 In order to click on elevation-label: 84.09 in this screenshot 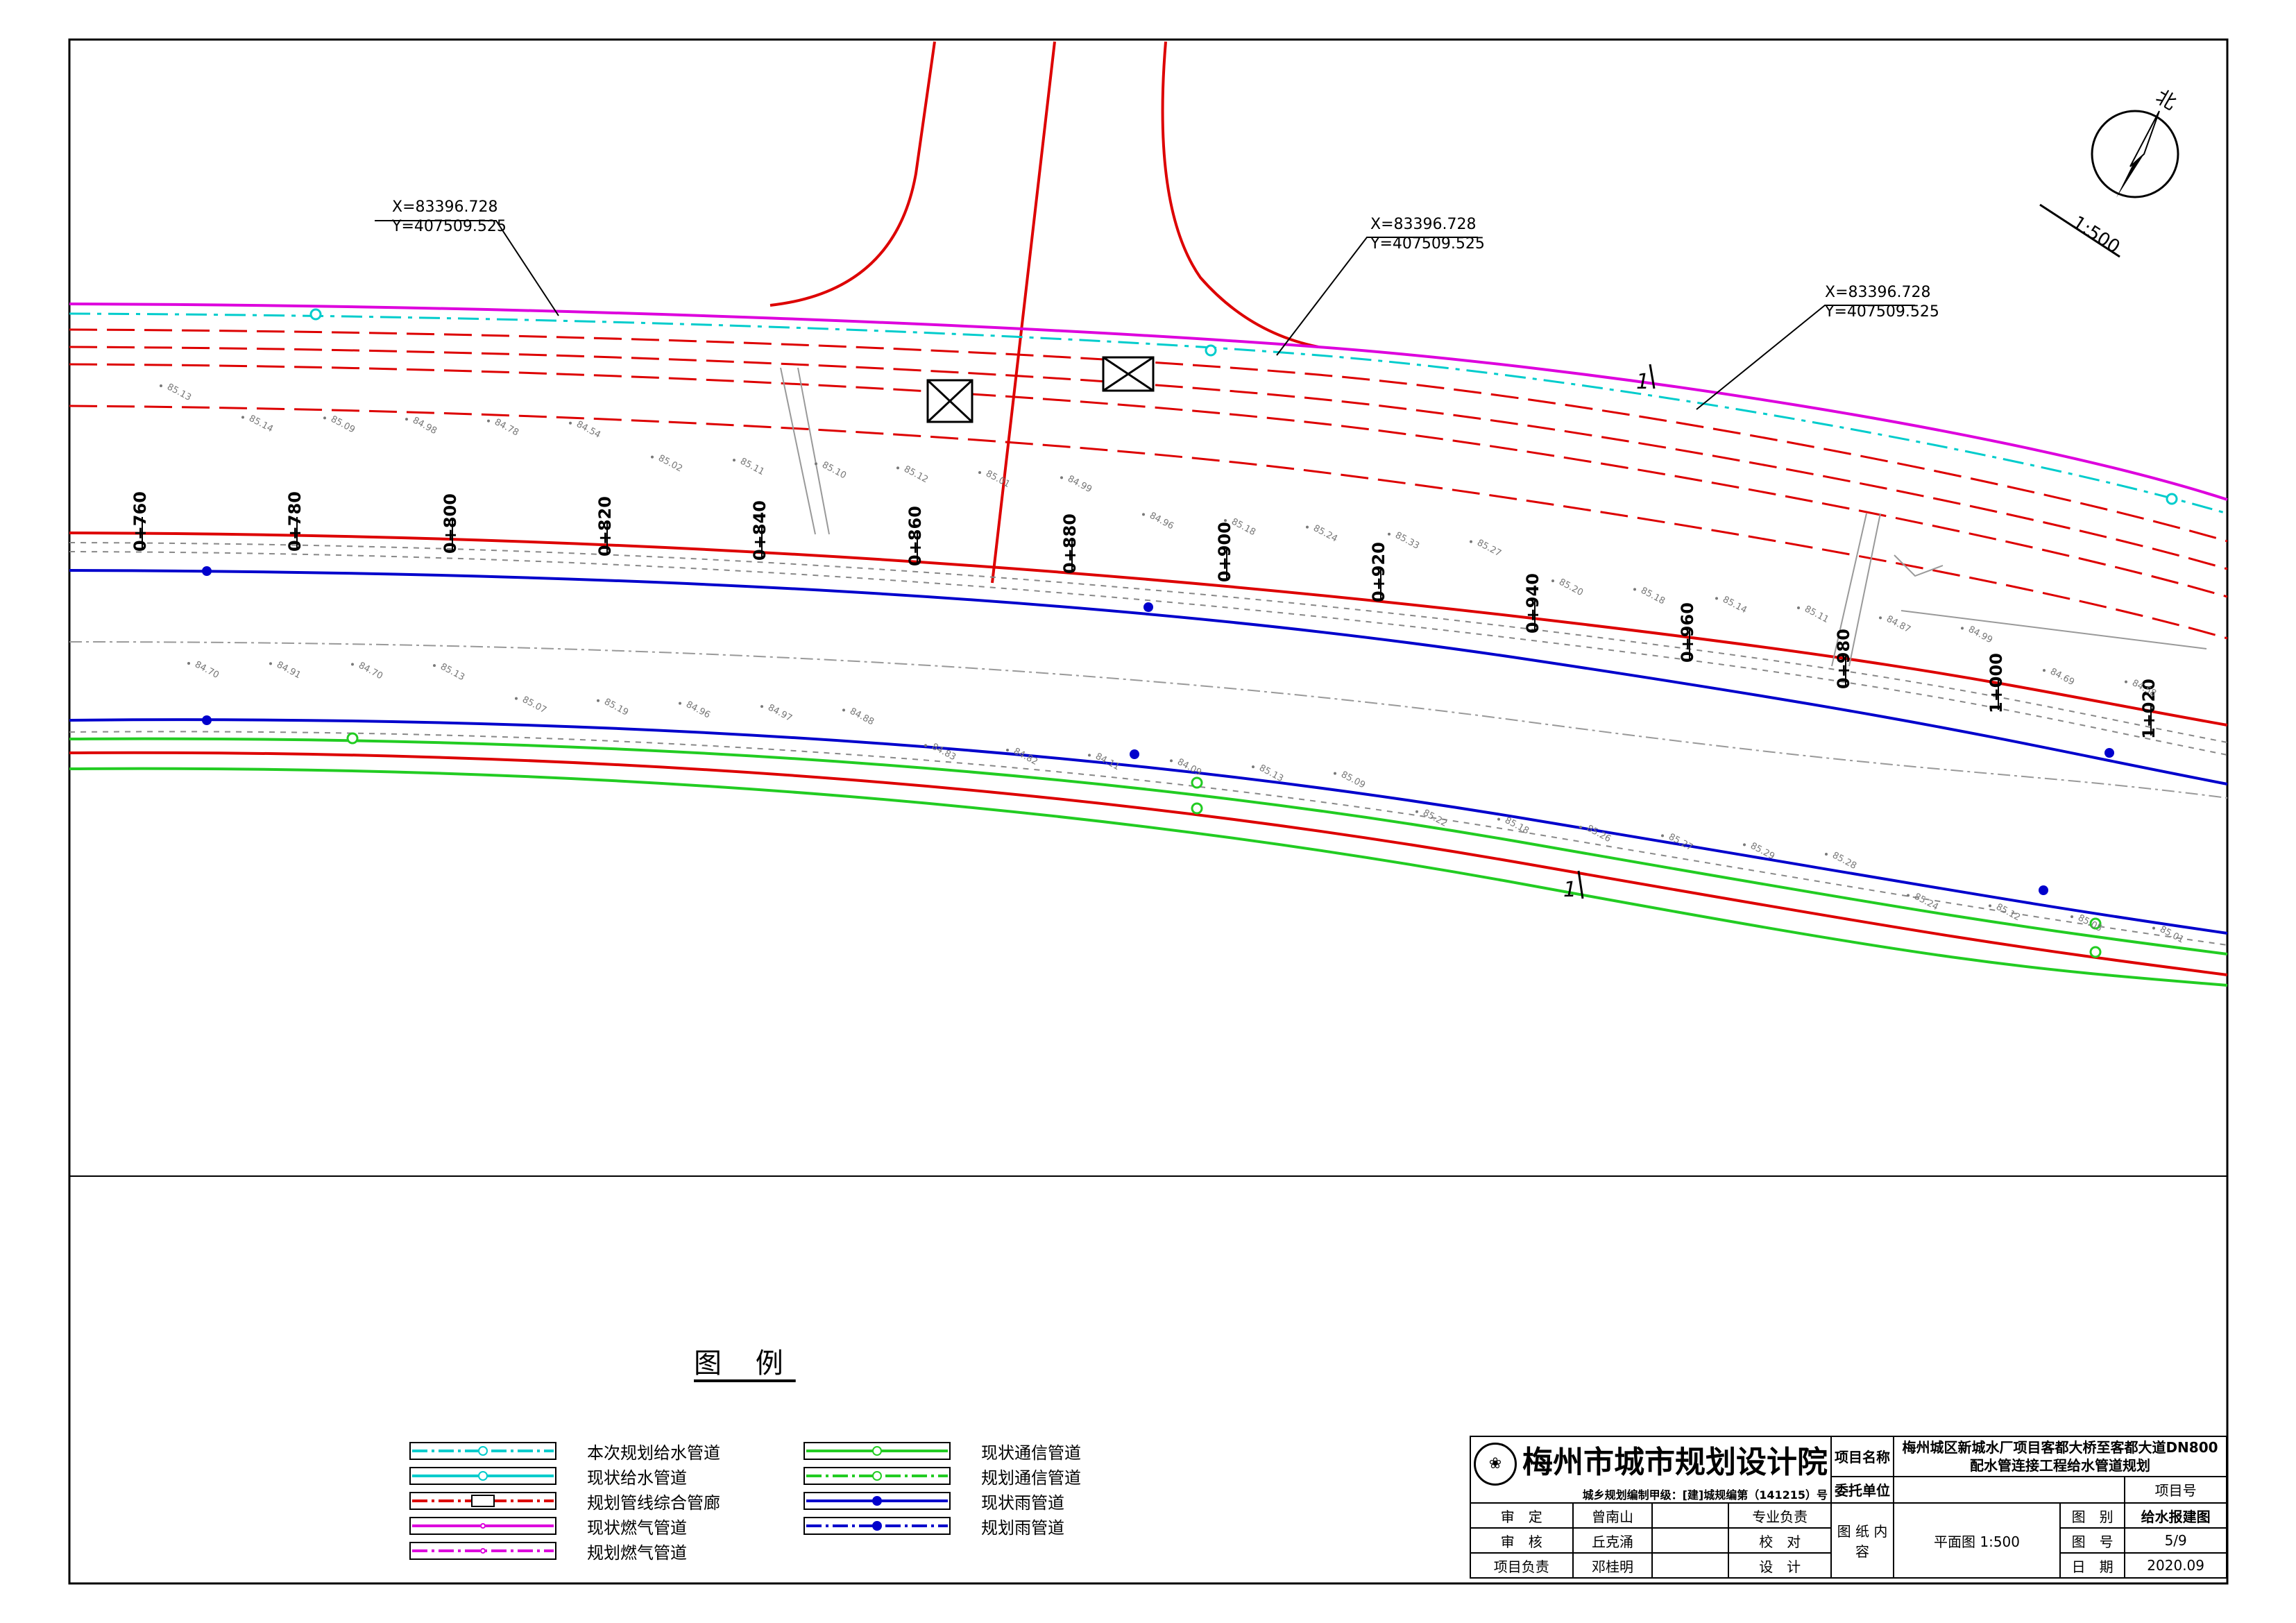, I will do `click(1189, 768)`.